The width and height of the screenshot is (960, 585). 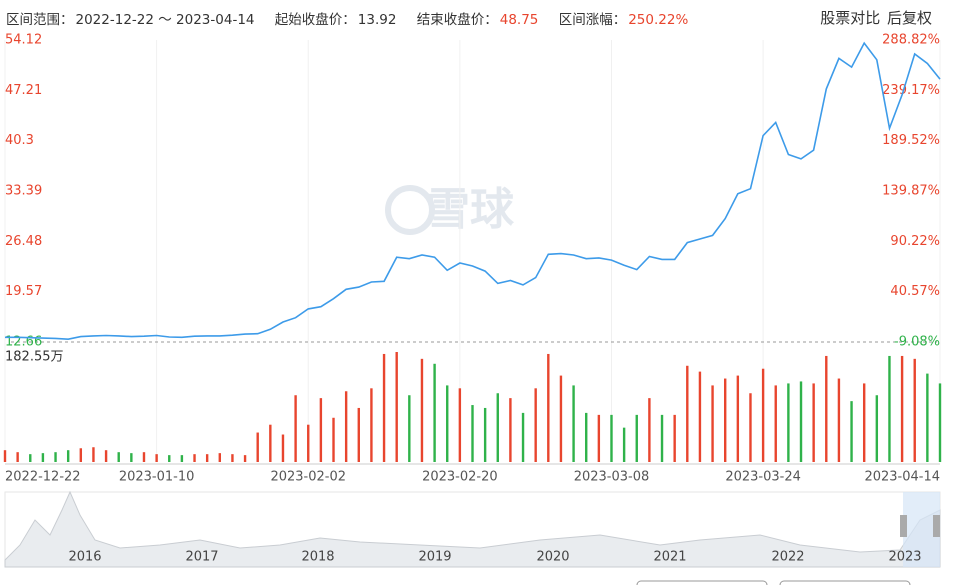 I want to click on y2-tick-label: 139.87%, so click(x=911, y=191).